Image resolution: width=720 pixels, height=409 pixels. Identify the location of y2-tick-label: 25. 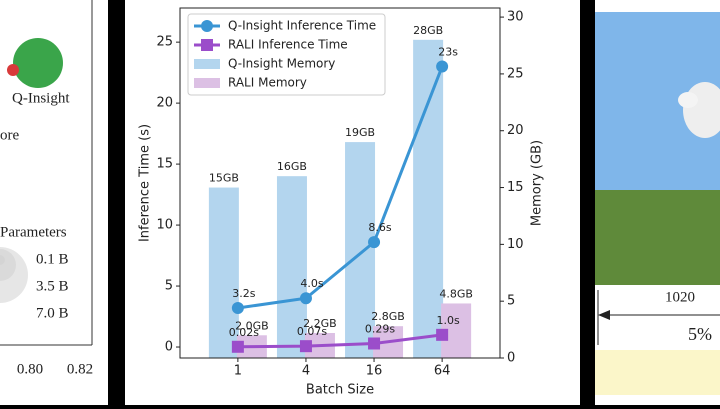
(515, 73).